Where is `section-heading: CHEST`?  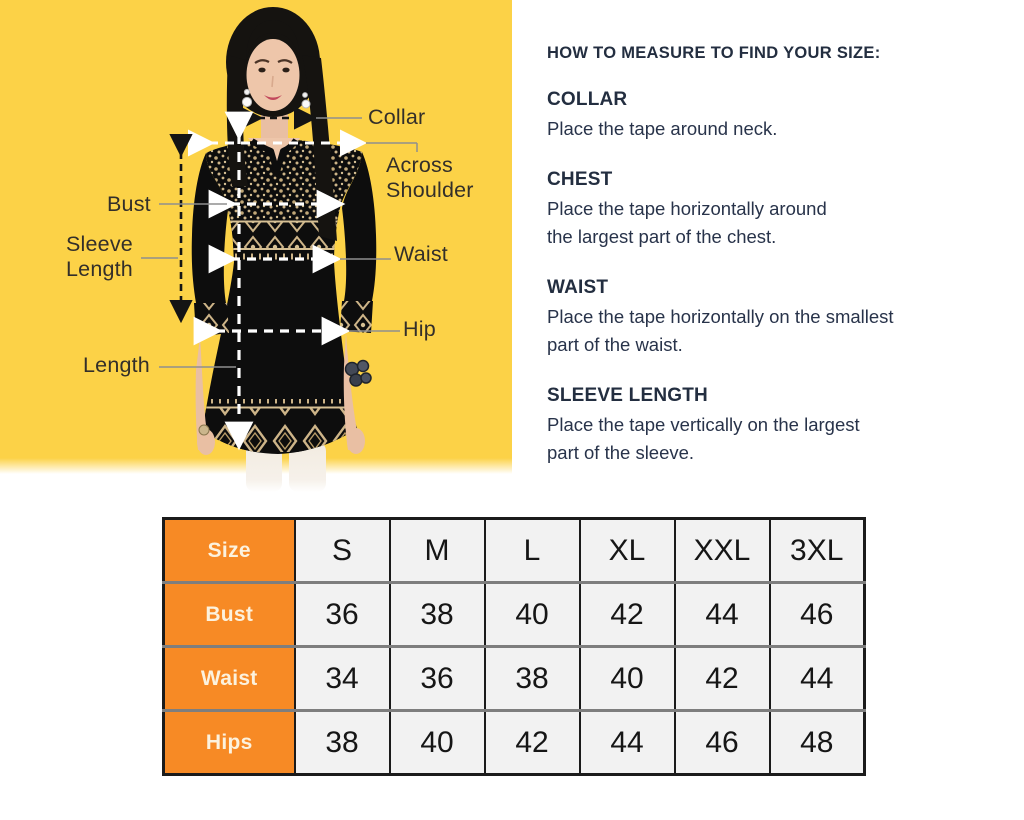
section-heading: CHEST is located at coordinates (580, 179).